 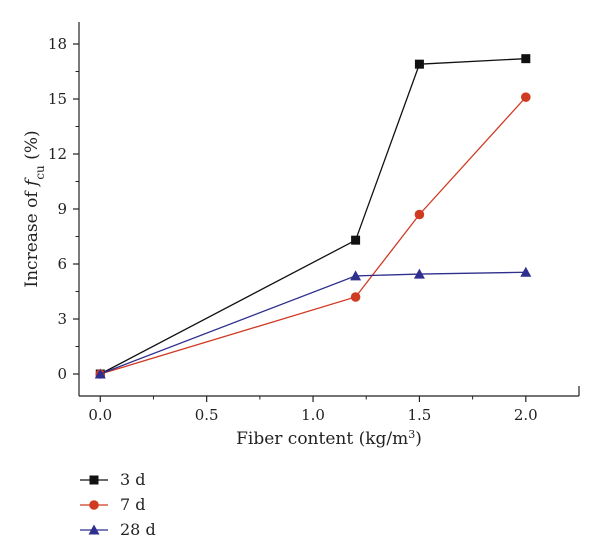 What do you see at coordinates (62, 319) in the screenshot?
I see `y-tick-label: 3` at bounding box center [62, 319].